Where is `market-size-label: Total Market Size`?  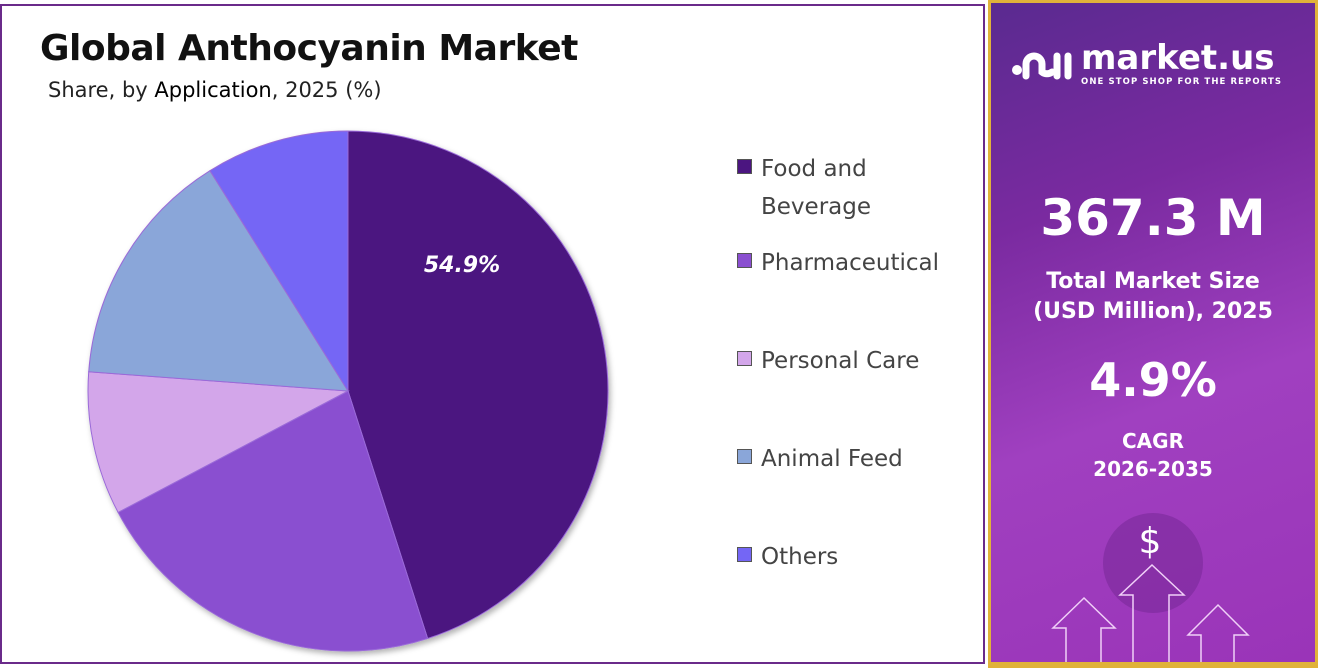 market-size-label: Total Market Size is located at coordinates (1153, 281).